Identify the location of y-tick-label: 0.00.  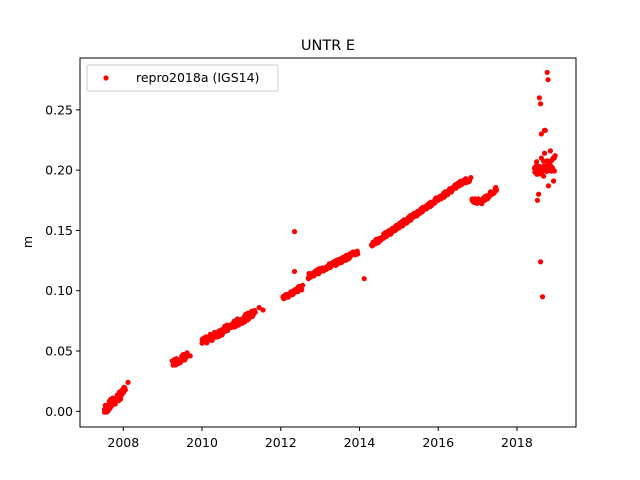
(59, 411).